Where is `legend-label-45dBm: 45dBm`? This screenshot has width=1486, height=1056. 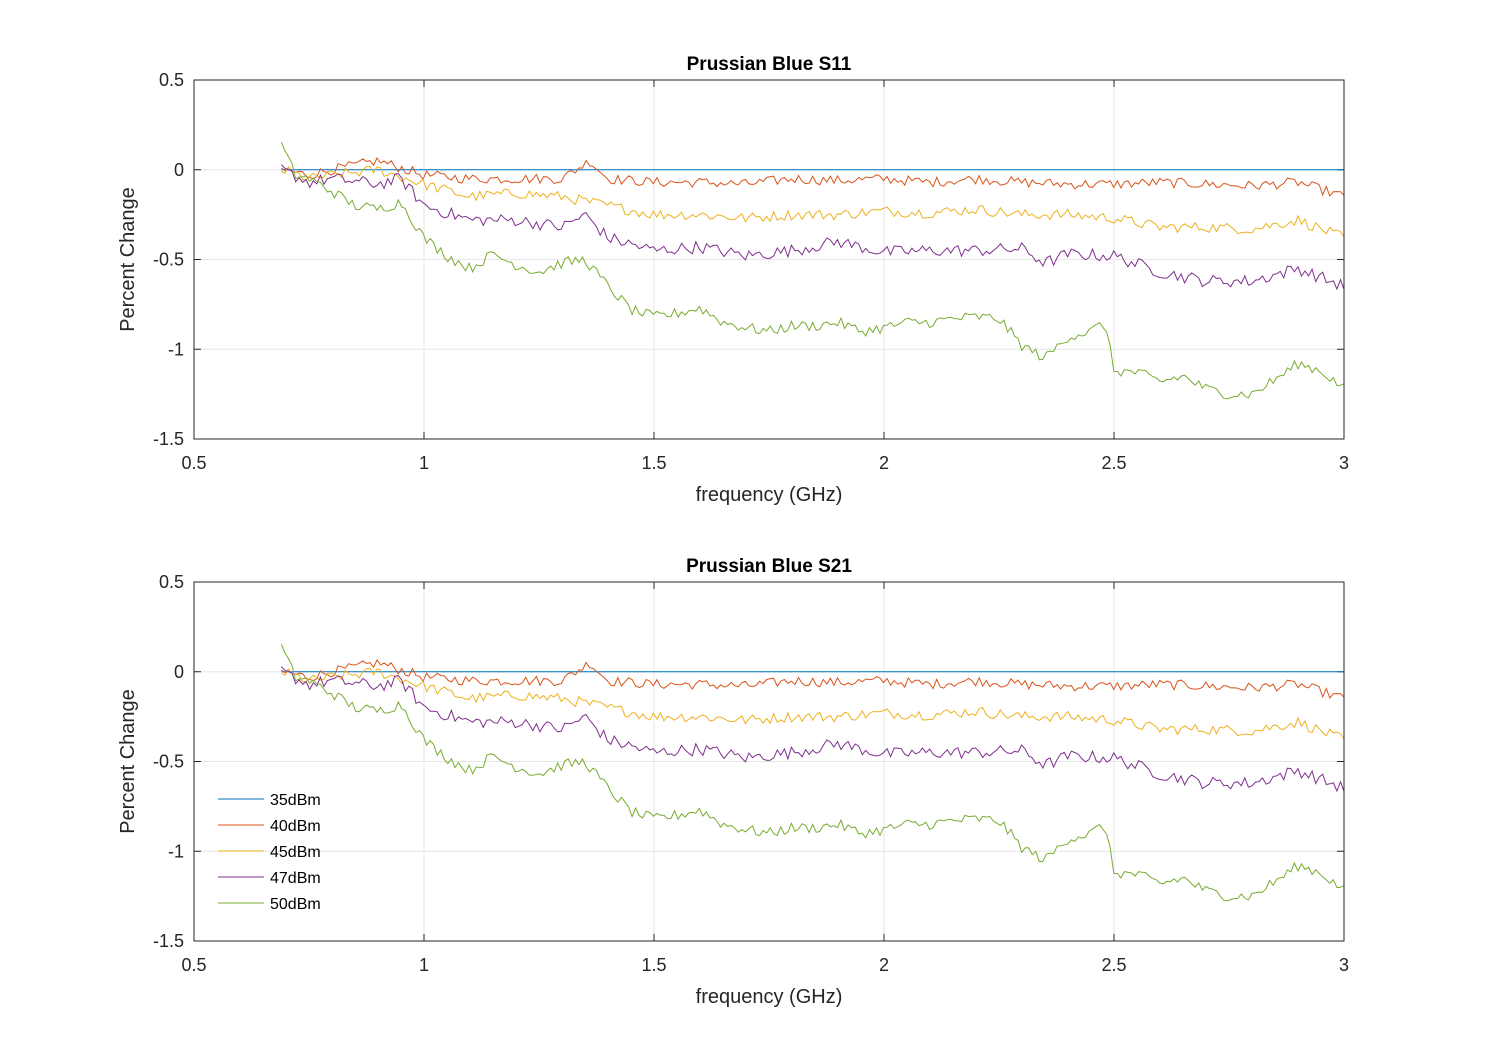 legend-label-45dBm: 45dBm is located at coordinates (295, 852).